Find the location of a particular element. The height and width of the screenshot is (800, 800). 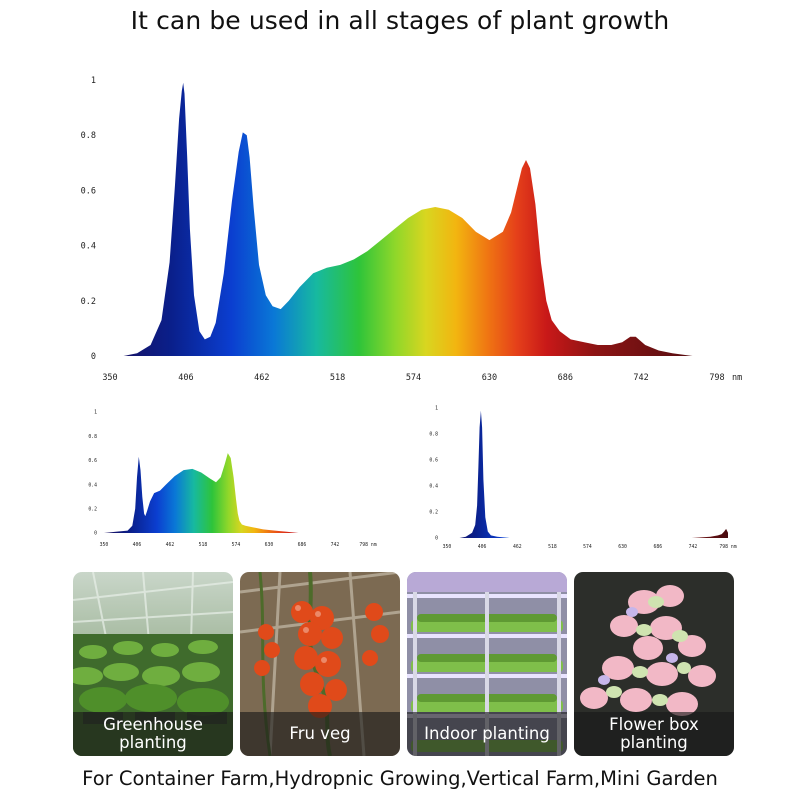

x-unit-label: nm is located at coordinates (737, 378).